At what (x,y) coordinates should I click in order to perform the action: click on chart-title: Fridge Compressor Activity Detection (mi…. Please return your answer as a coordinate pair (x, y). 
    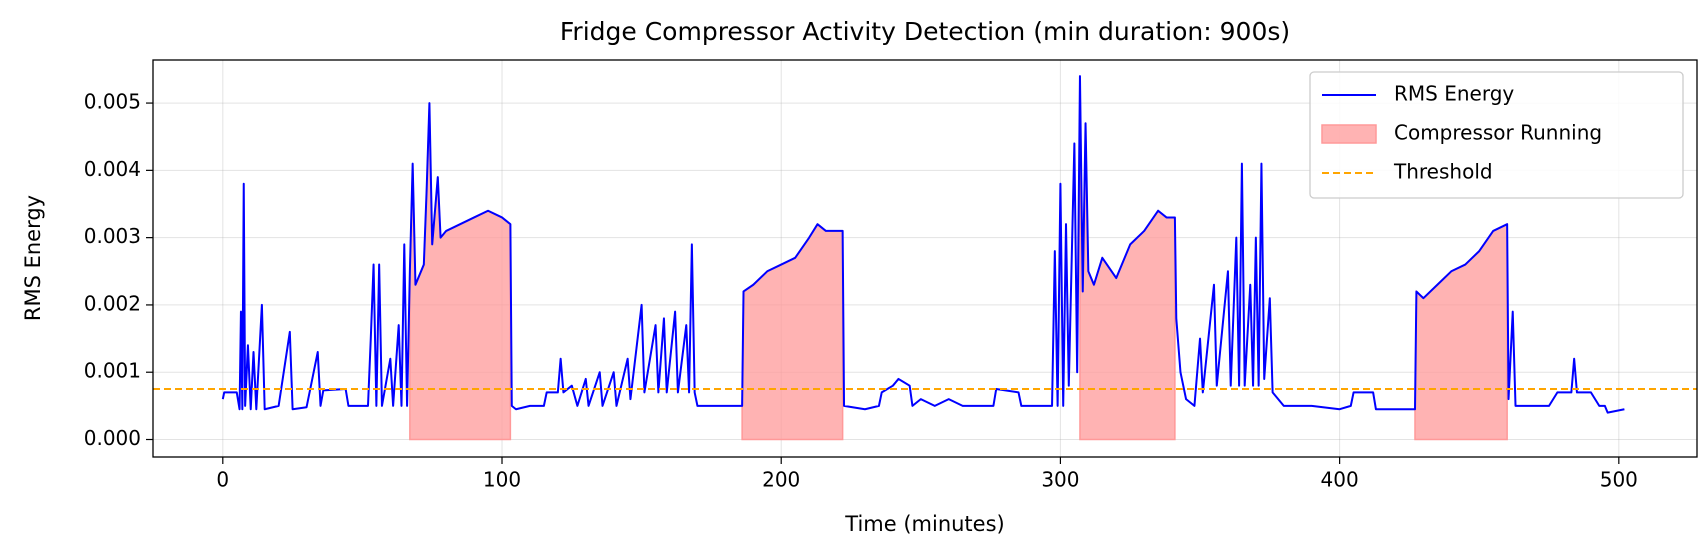
    Looking at the image, I should click on (925, 31).